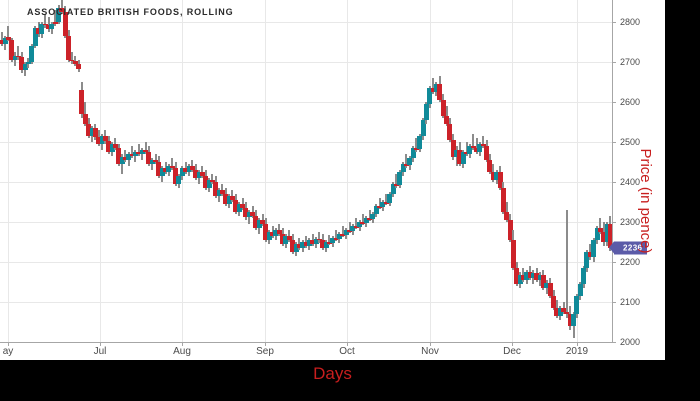 This screenshot has height=401, width=700. I want to click on y-axis-tick-label: 2600, so click(630, 102).